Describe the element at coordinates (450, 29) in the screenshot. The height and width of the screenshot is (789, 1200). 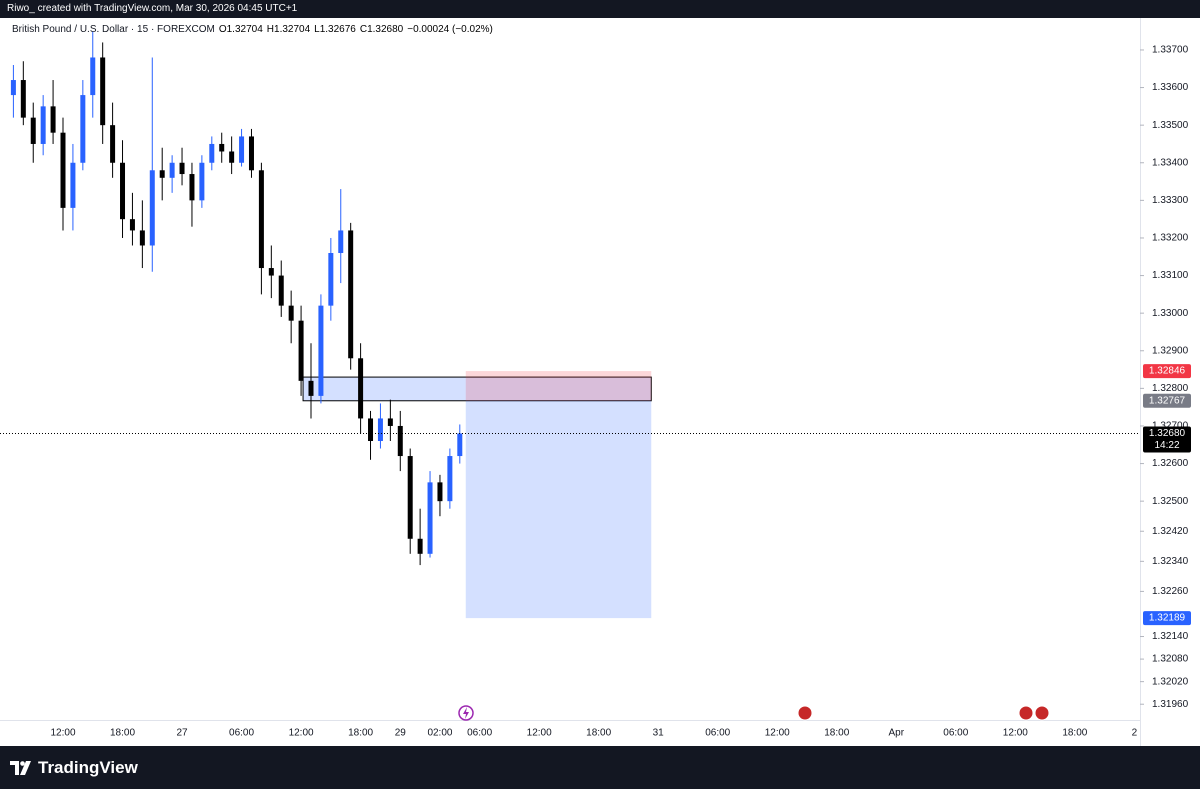
I see `ohlc-change: −0.00024 (−0.02%)` at that location.